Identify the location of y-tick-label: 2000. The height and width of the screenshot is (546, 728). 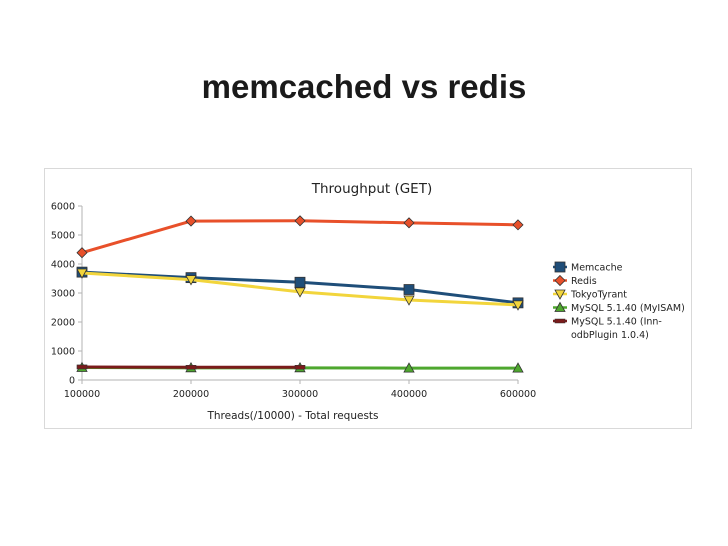
(63, 323).